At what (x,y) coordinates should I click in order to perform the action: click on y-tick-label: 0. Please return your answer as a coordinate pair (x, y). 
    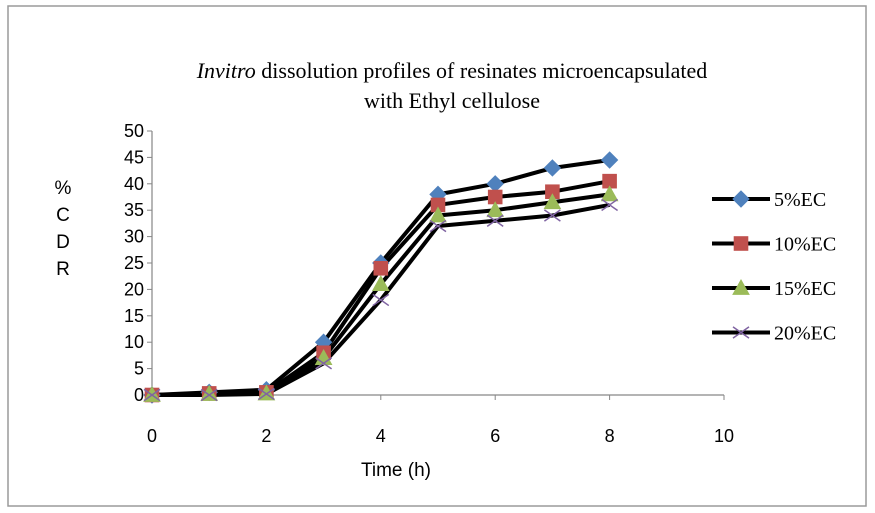
    Looking at the image, I should click on (139, 395).